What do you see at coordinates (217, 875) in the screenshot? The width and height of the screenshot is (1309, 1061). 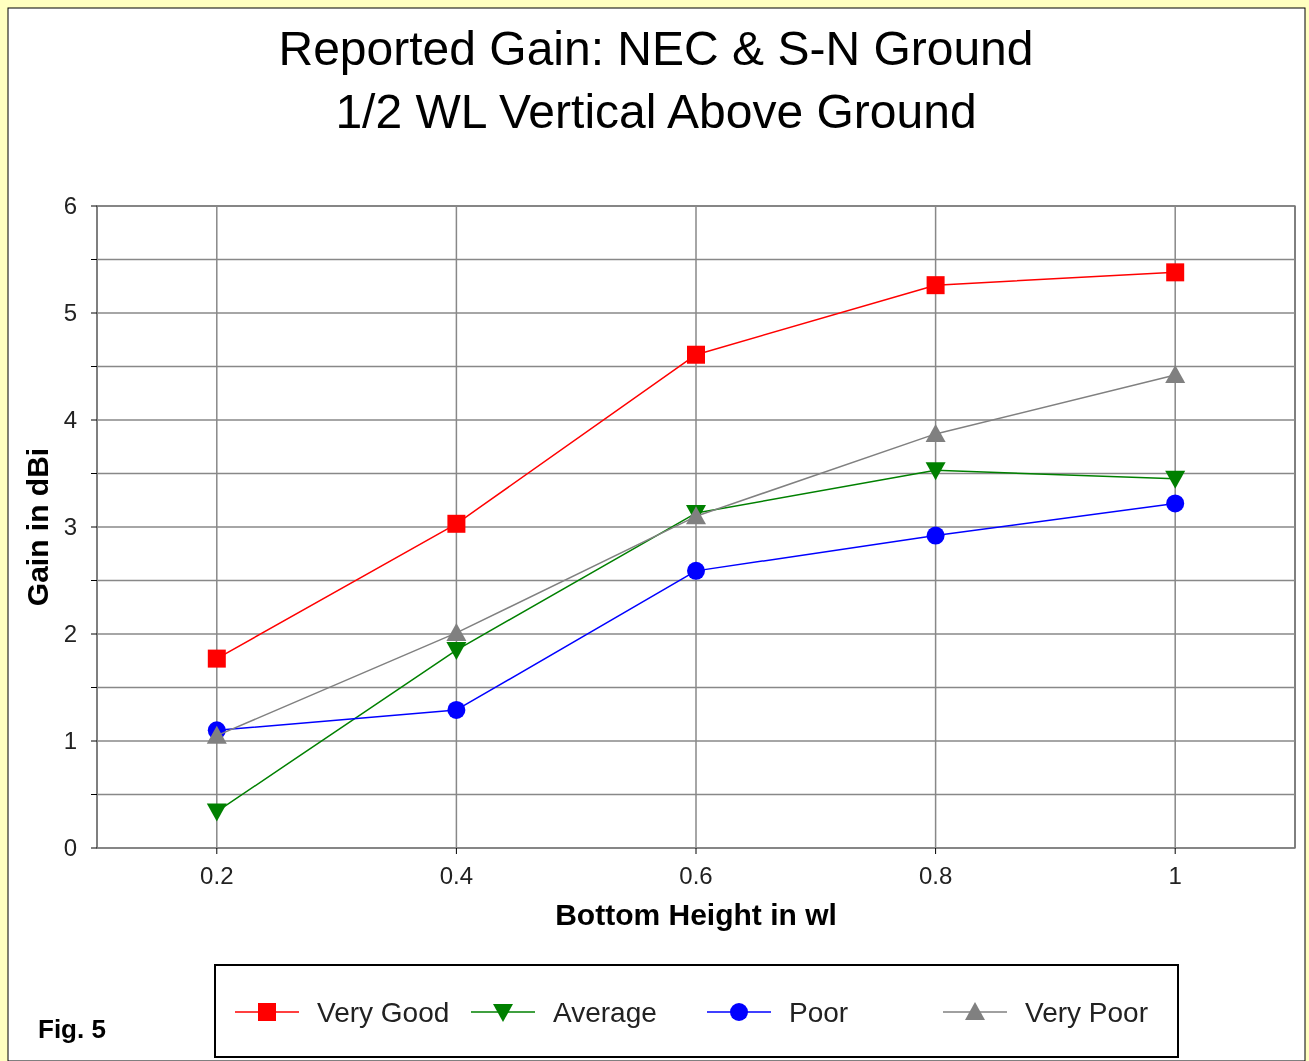 I see `x-tick-label: 0.2` at bounding box center [217, 875].